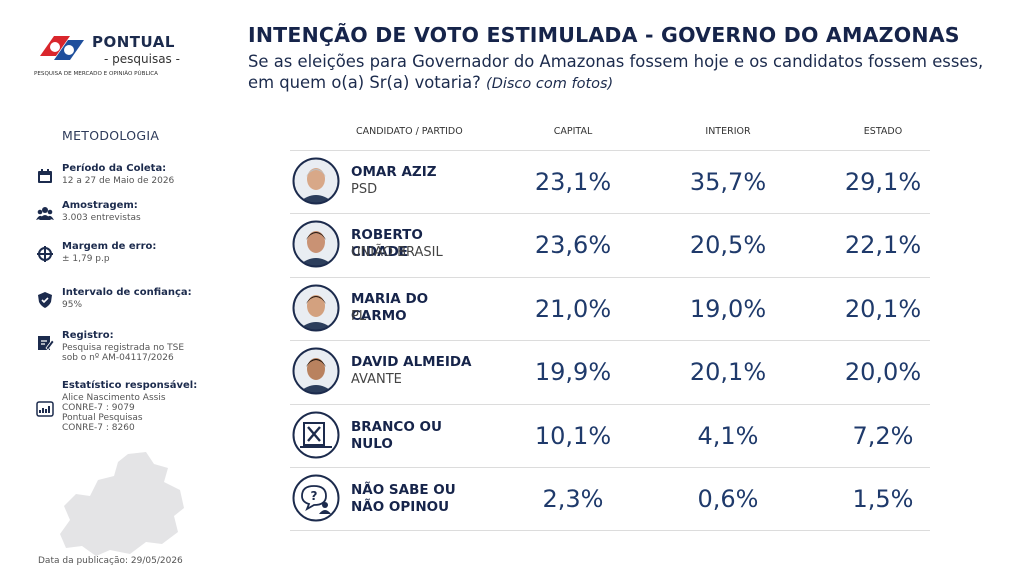 Image resolution: width=1024 pixels, height=573 pixels. What do you see at coordinates (96, 74) in the screenshot?
I see `logo-tagline: PESQUISA DE MERCADO E OPINIÃO PÚBLICA` at bounding box center [96, 74].